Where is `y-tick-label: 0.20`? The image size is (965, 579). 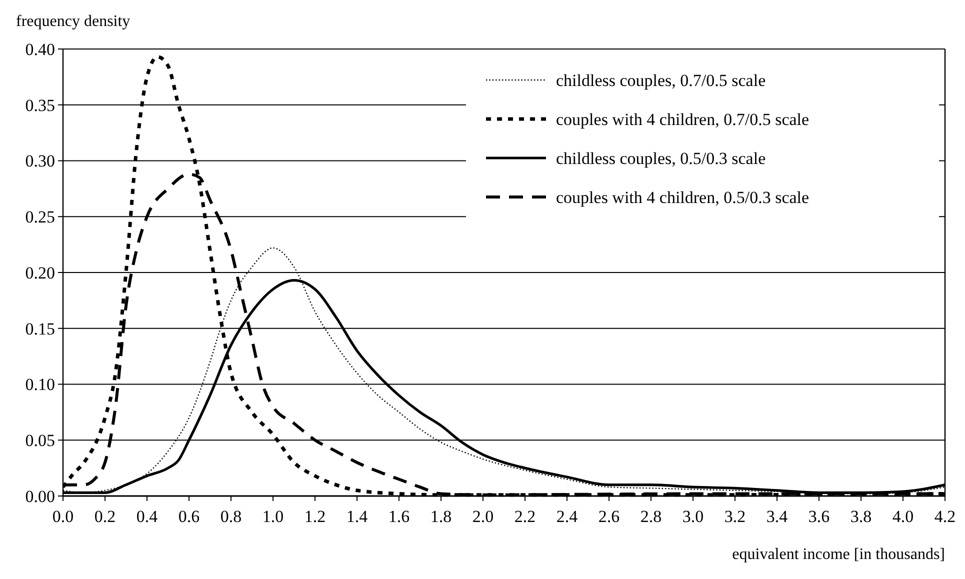
y-tick-label: 0.20 is located at coordinates (40, 272).